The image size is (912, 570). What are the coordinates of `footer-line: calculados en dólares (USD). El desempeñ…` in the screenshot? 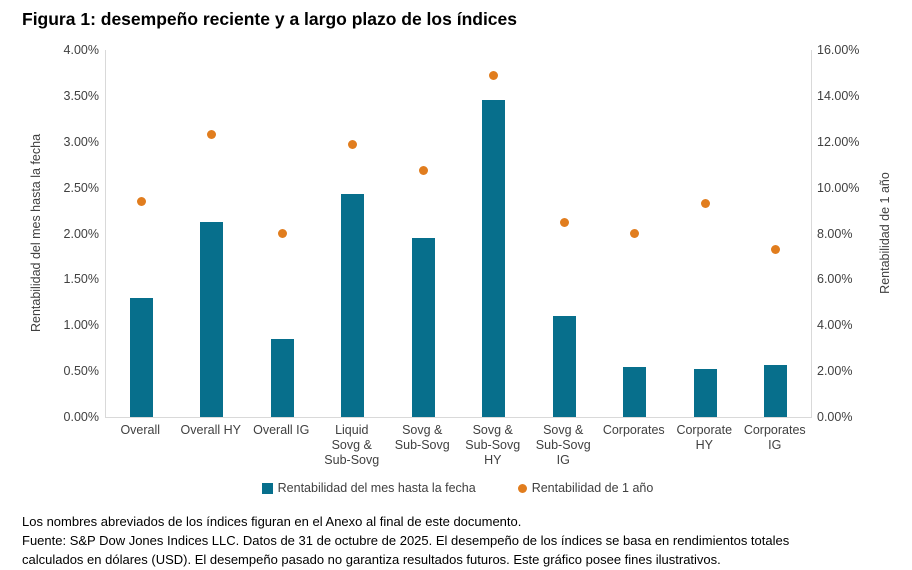 It's located at (371, 559).